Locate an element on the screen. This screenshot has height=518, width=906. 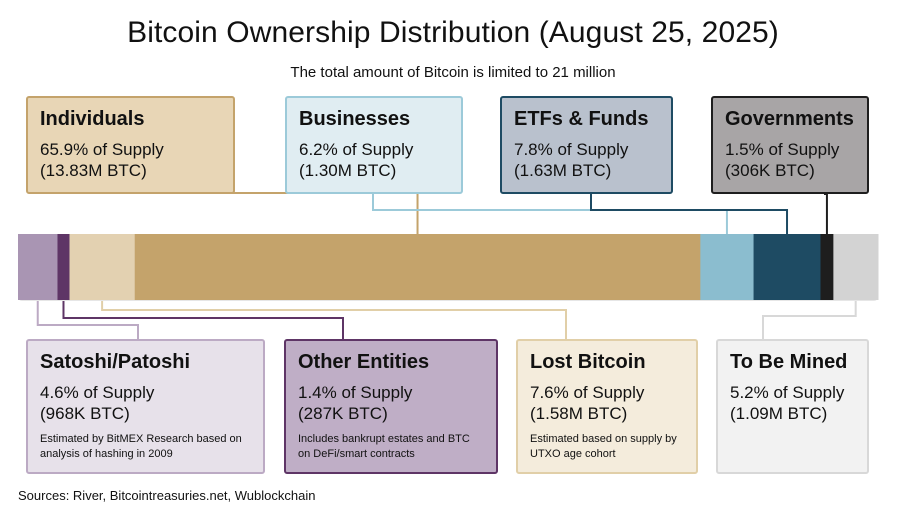
bar-segment-satoshi-patoshi is located at coordinates (38, 267).